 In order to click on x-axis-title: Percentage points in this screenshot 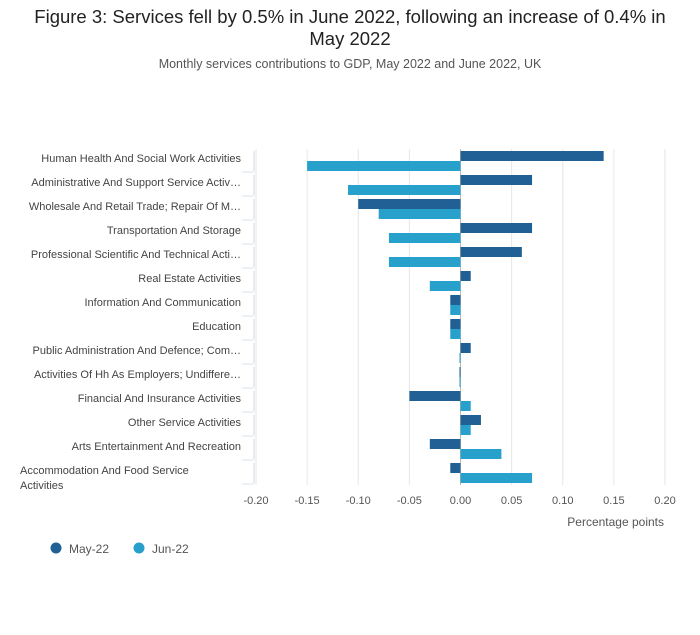, I will do `click(615, 522)`.